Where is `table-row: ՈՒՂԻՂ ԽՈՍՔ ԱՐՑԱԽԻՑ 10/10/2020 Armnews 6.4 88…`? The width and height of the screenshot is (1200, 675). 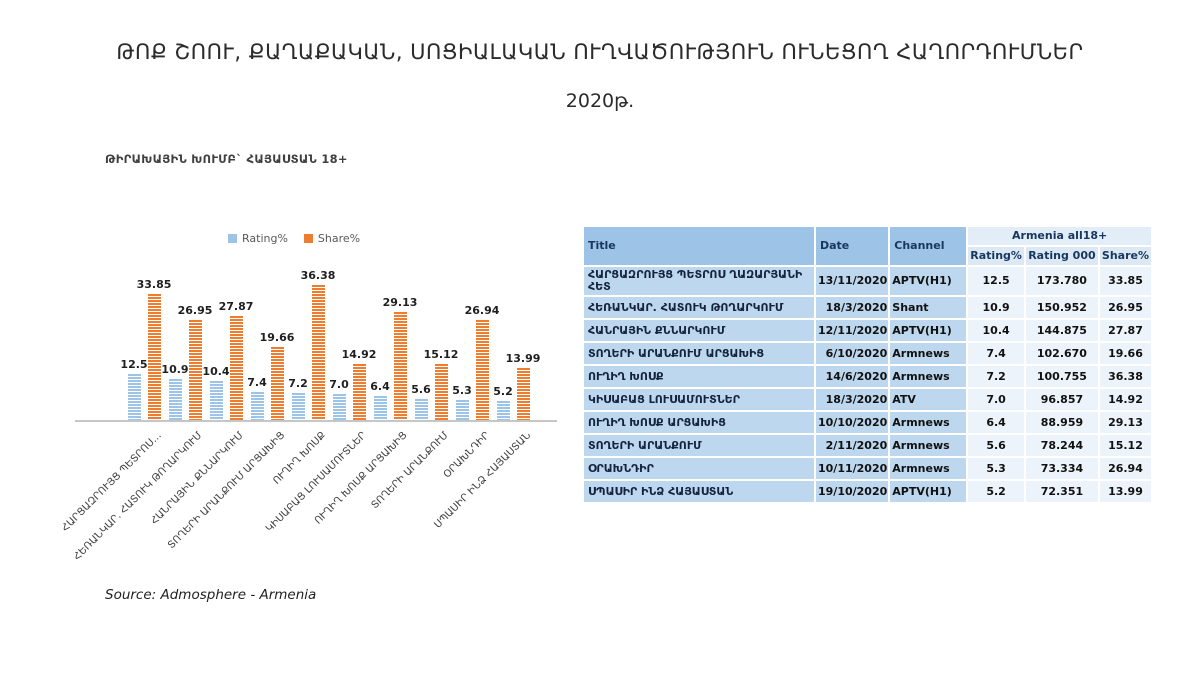
table-row: ՈՒՂԻՂ ԽՈՍՔ ԱՐՑԱԽԻՑ 10/10/2020 Armnews 6.4 88… is located at coordinates (868, 423).